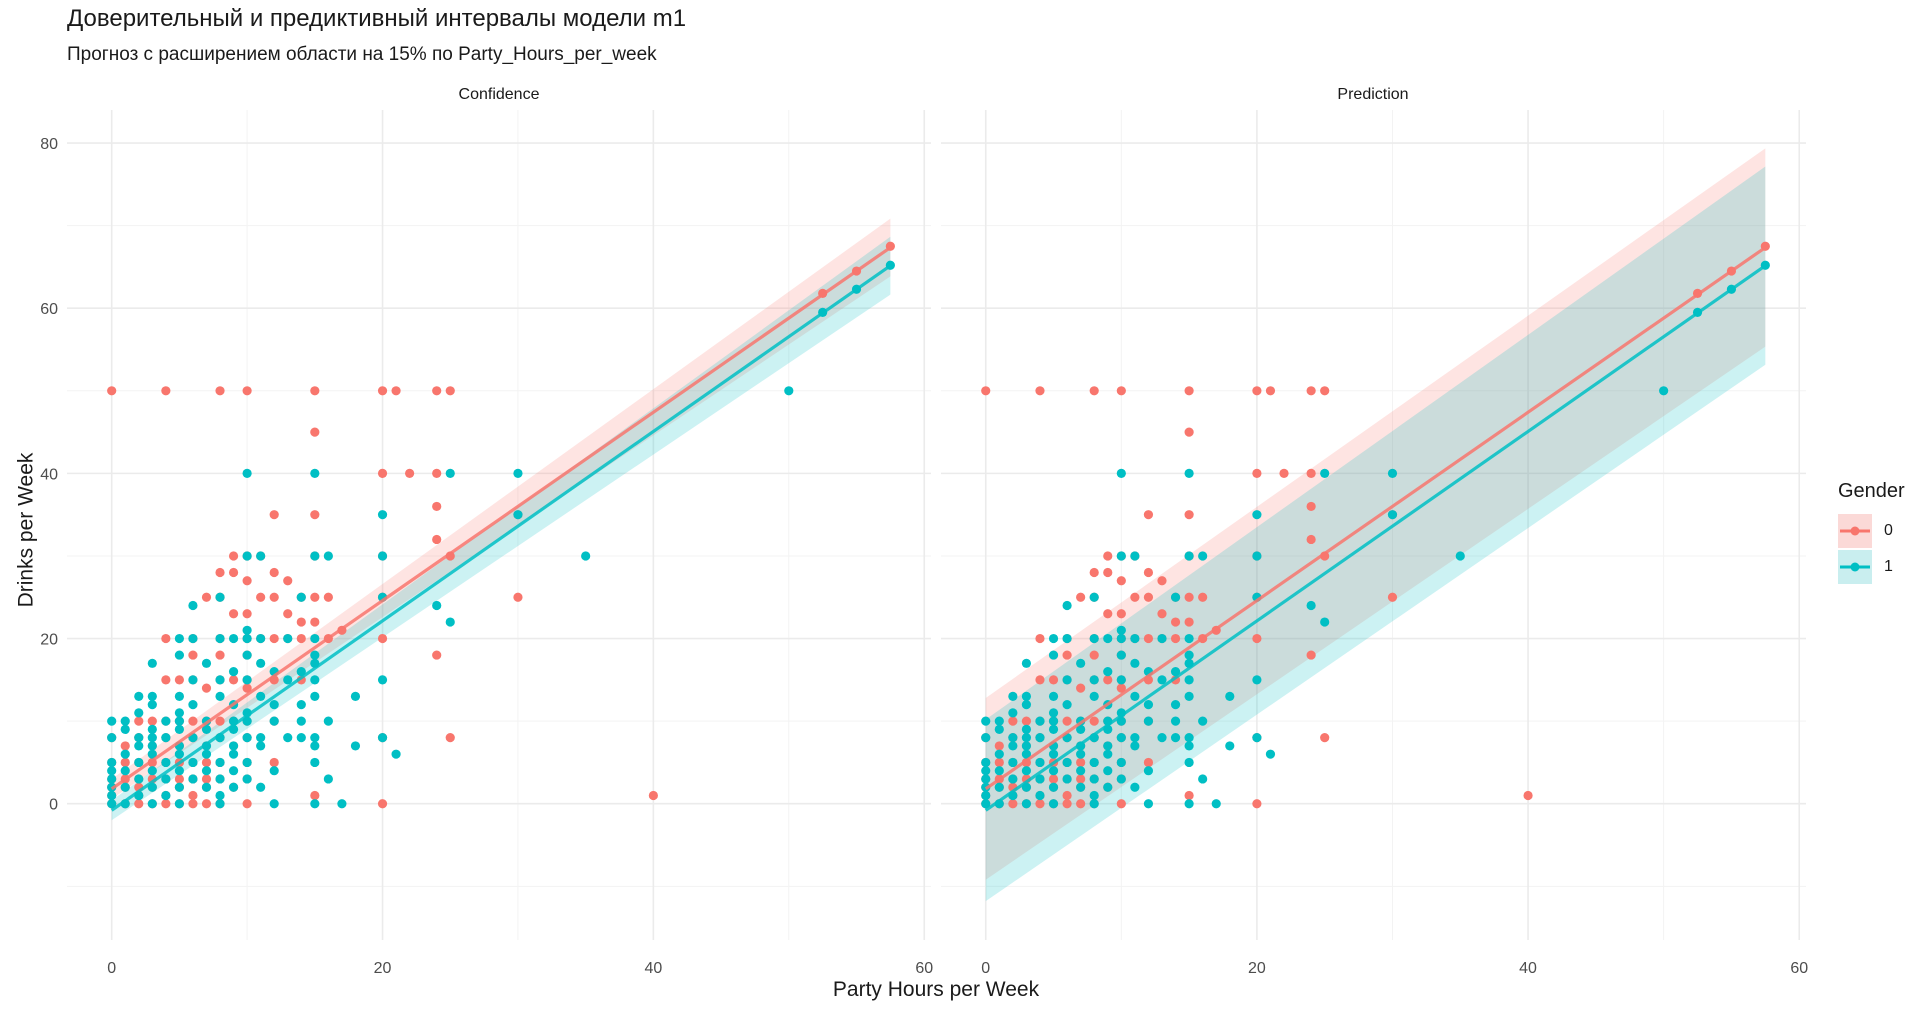 This screenshot has width=1920, height=1009. What do you see at coordinates (1888, 530) in the screenshot?
I see `legend-label-0: 0` at bounding box center [1888, 530].